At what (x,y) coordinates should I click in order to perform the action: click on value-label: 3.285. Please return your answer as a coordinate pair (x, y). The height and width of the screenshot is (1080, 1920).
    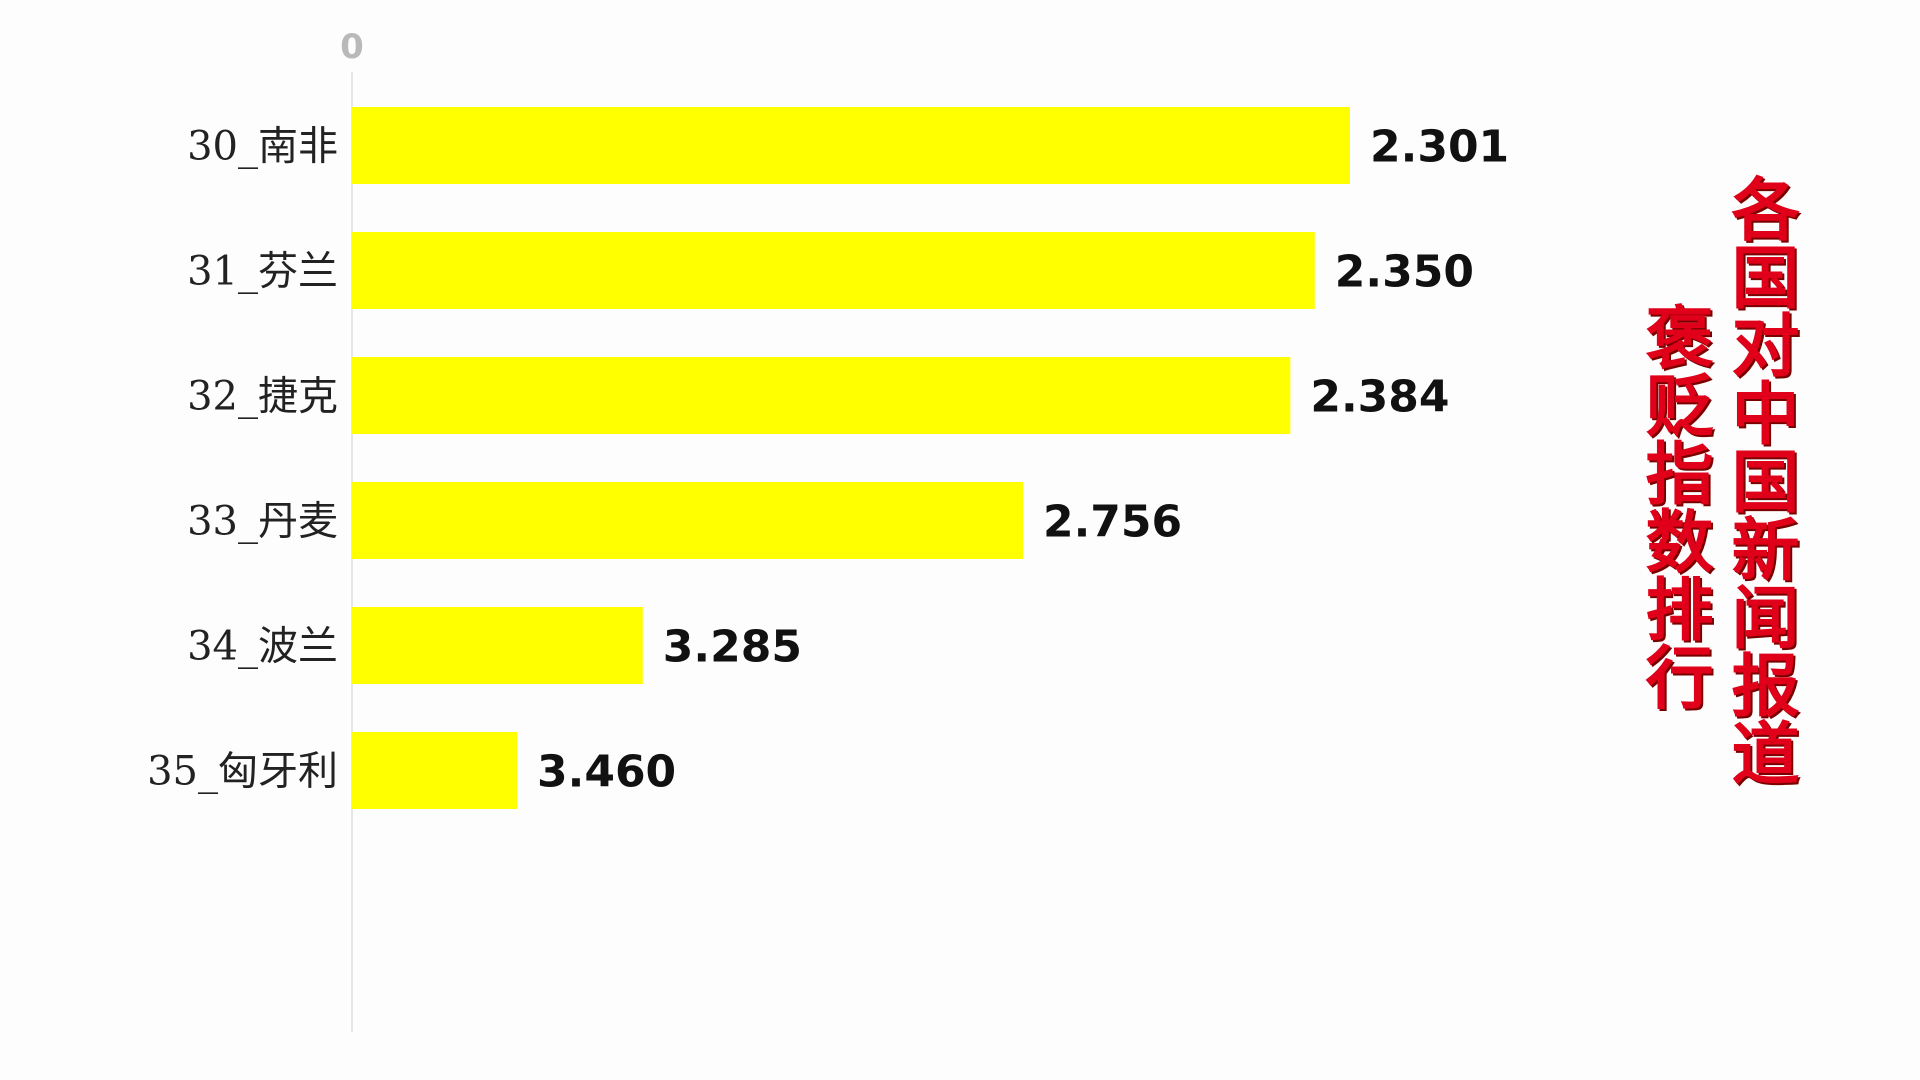
    Looking at the image, I should click on (732, 647).